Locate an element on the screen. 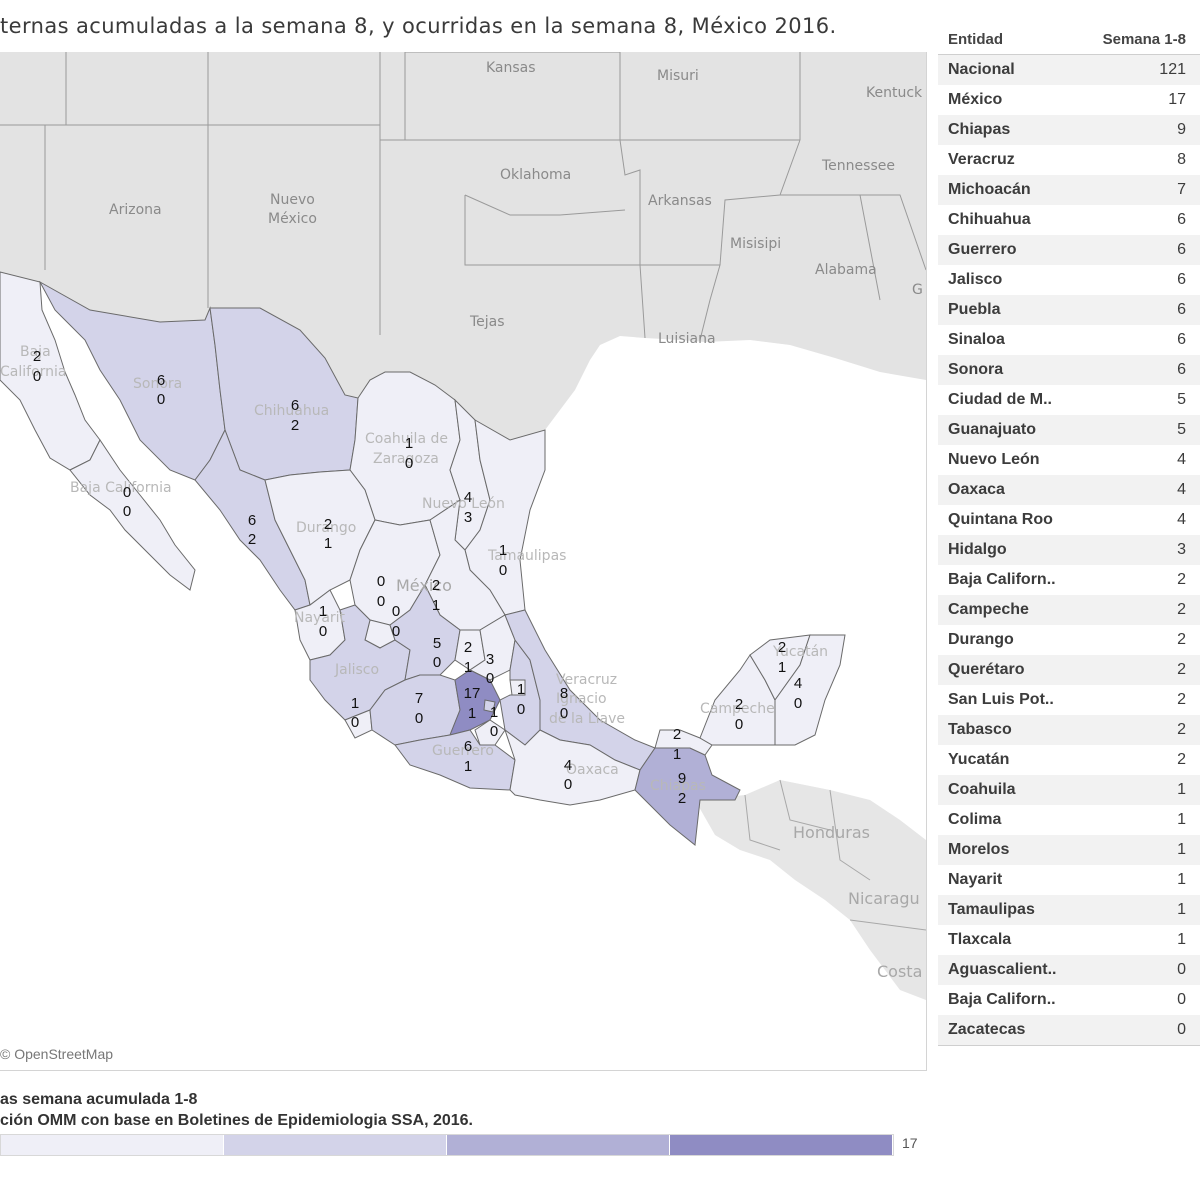  table-cell-entidad: Chiapas is located at coordinates (979, 129).